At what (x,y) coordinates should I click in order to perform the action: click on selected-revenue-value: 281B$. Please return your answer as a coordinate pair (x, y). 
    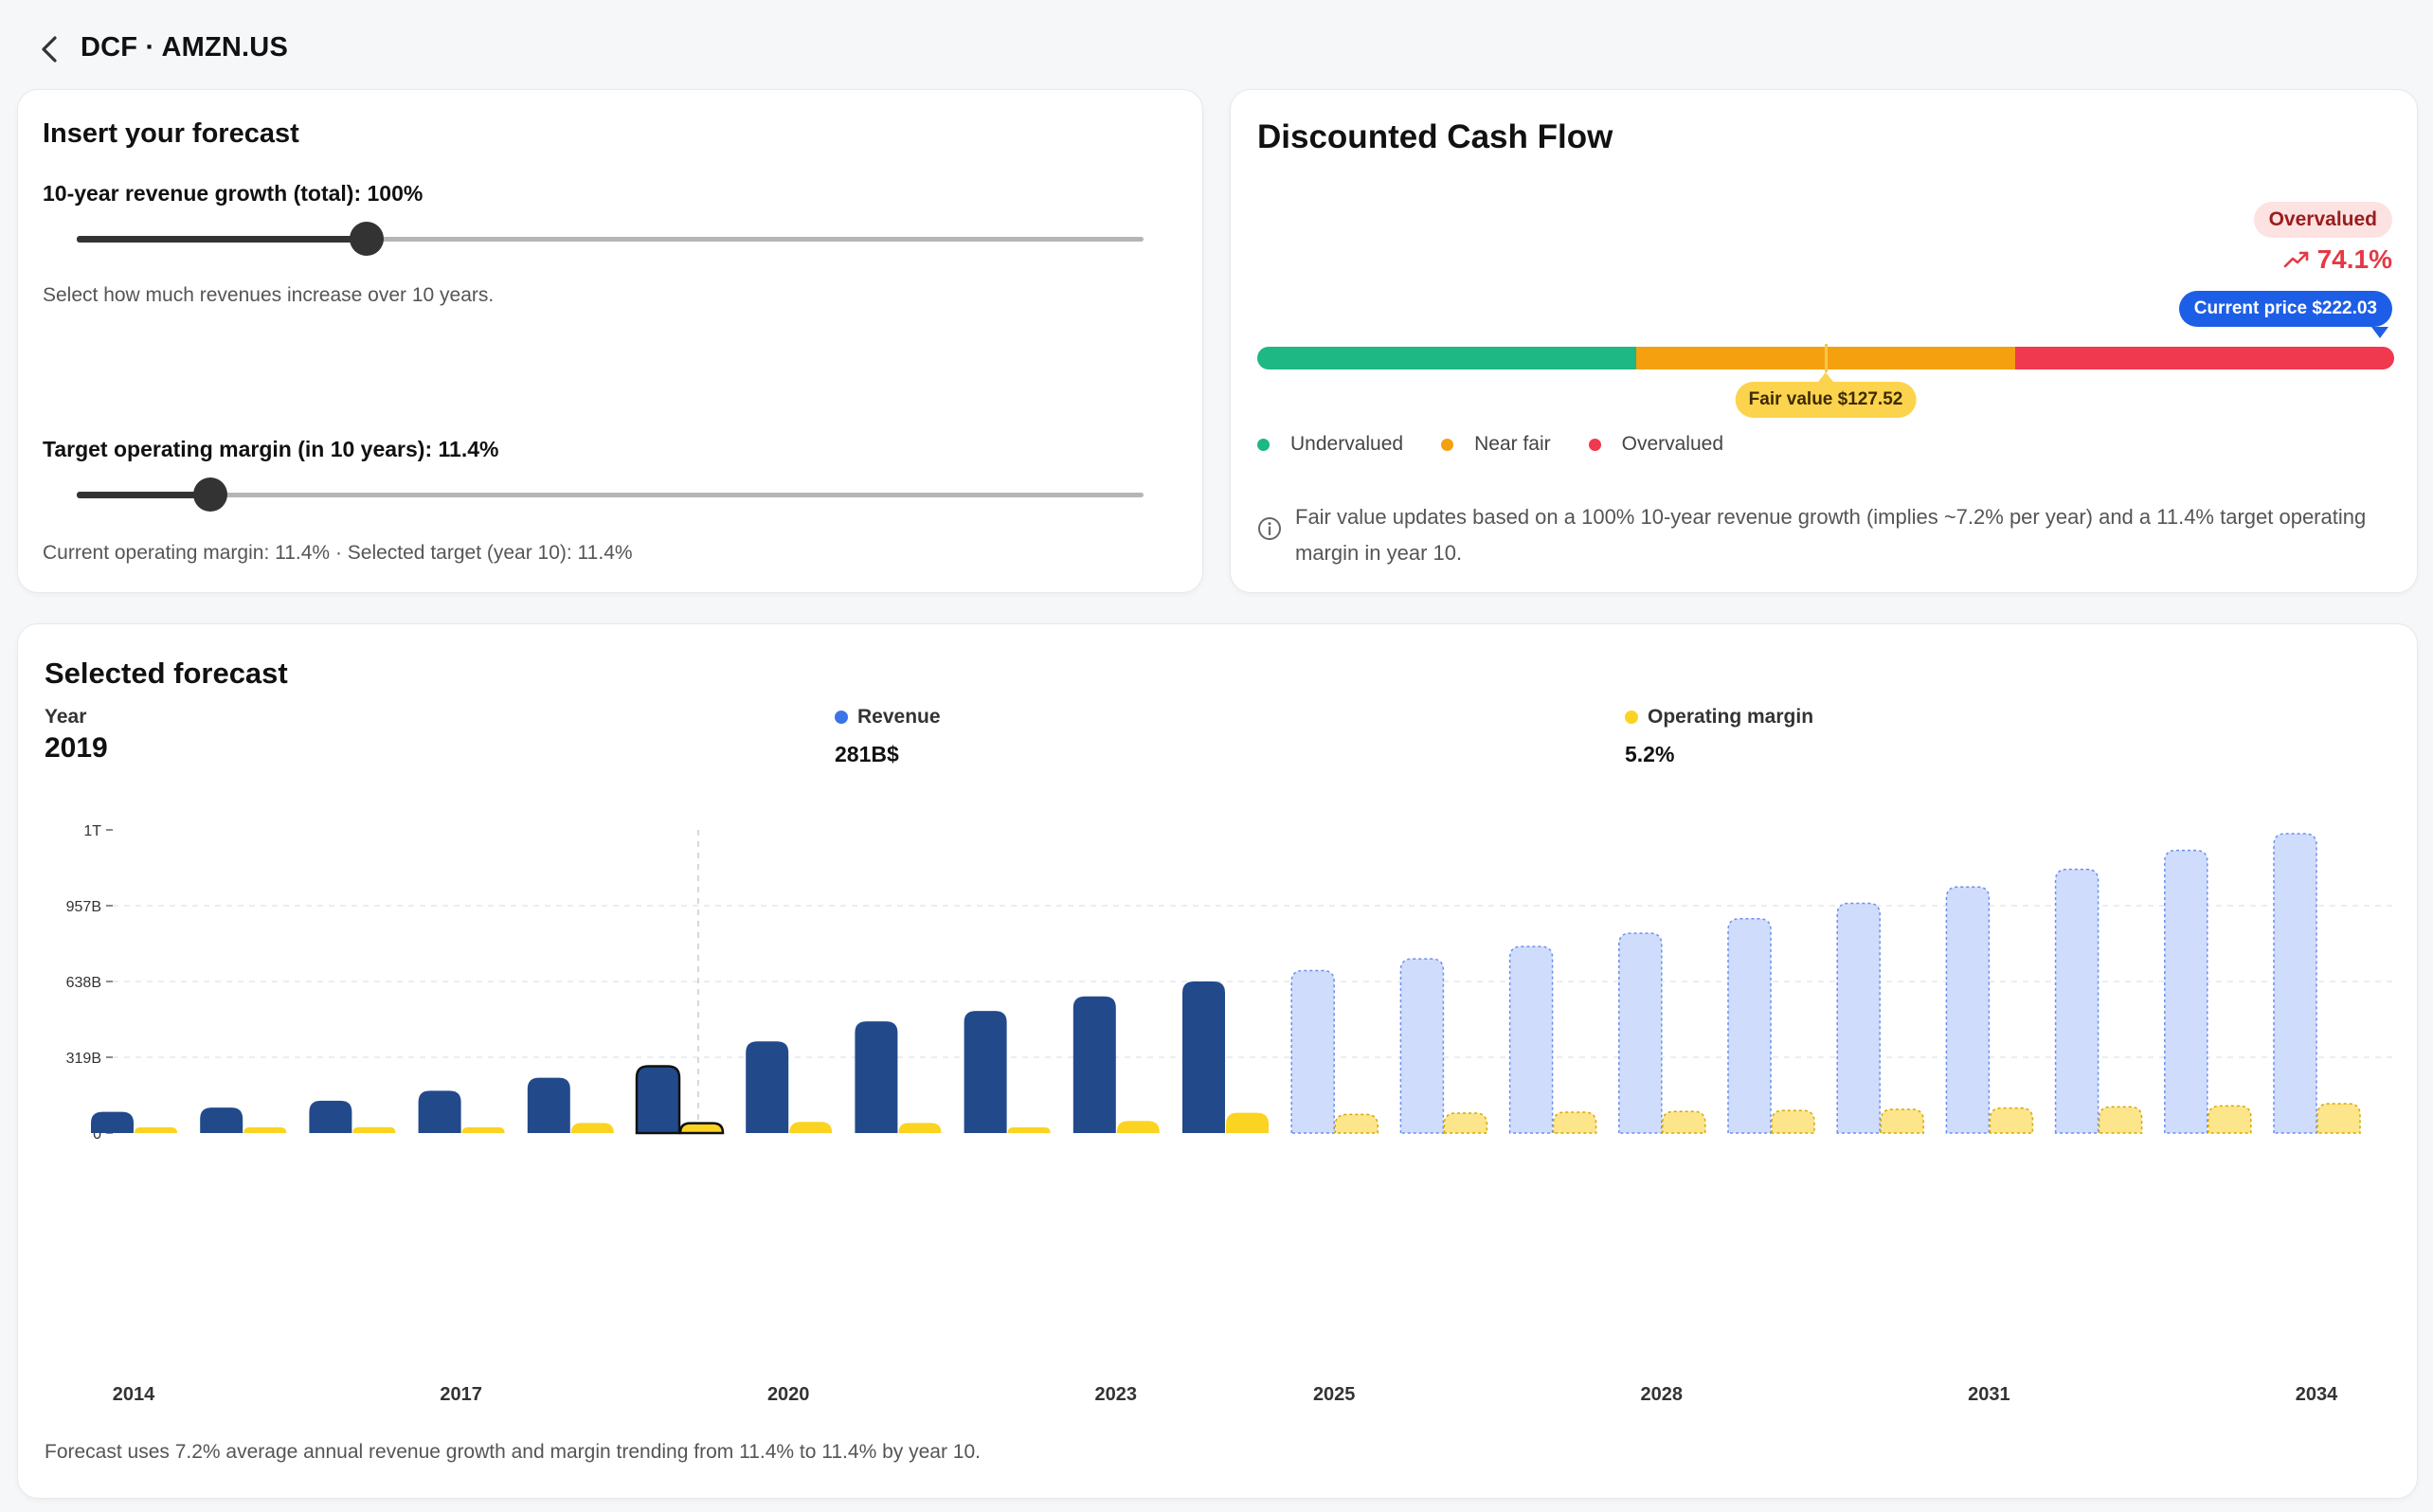
    Looking at the image, I should click on (867, 754).